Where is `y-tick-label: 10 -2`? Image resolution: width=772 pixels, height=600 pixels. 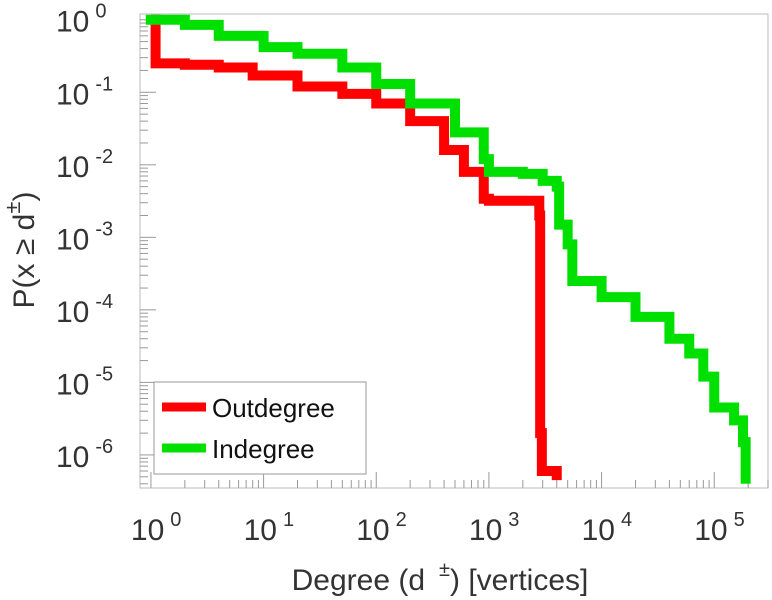
y-tick-label: 10 -2 is located at coordinates (84, 165).